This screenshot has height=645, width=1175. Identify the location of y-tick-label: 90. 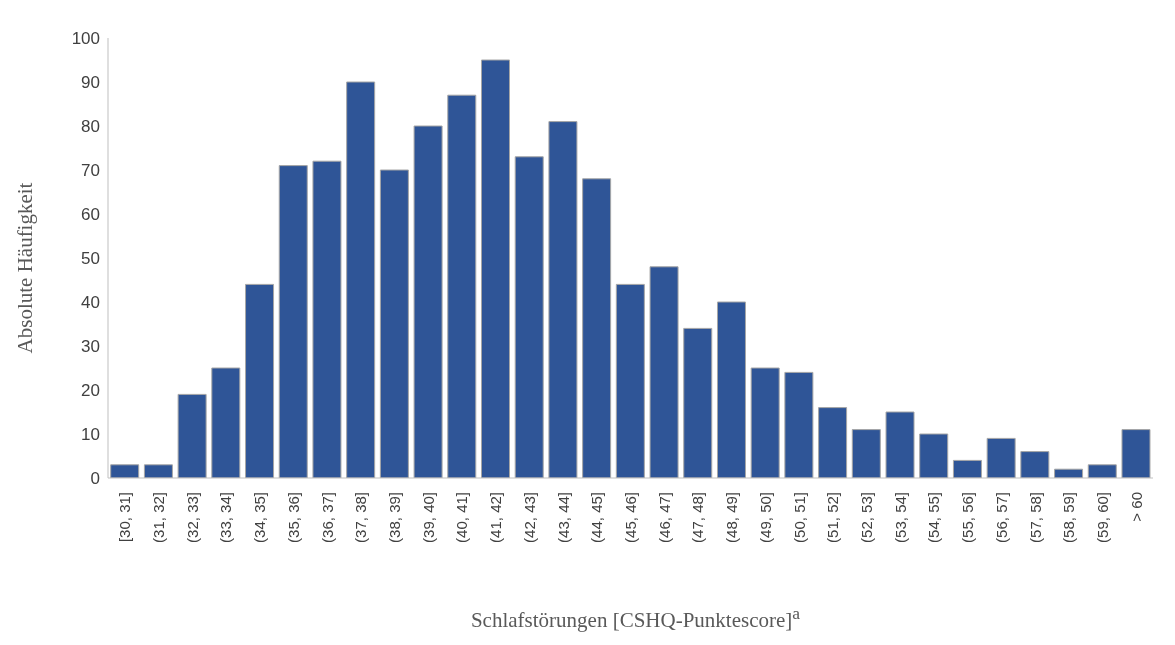
(90, 83).